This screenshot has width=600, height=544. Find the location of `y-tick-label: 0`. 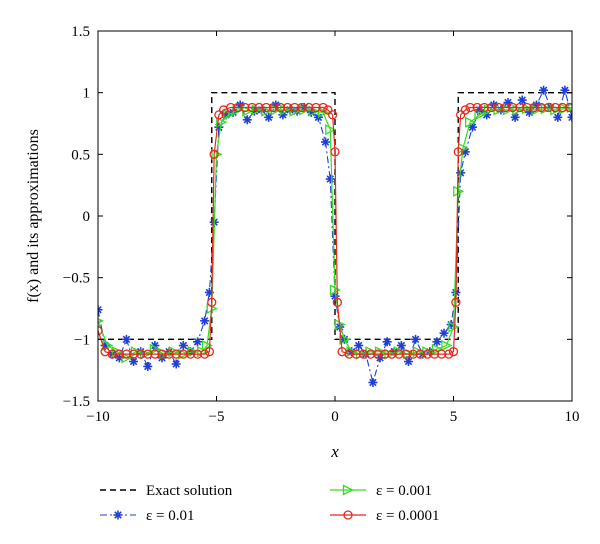

y-tick-label: 0 is located at coordinates (87, 217).